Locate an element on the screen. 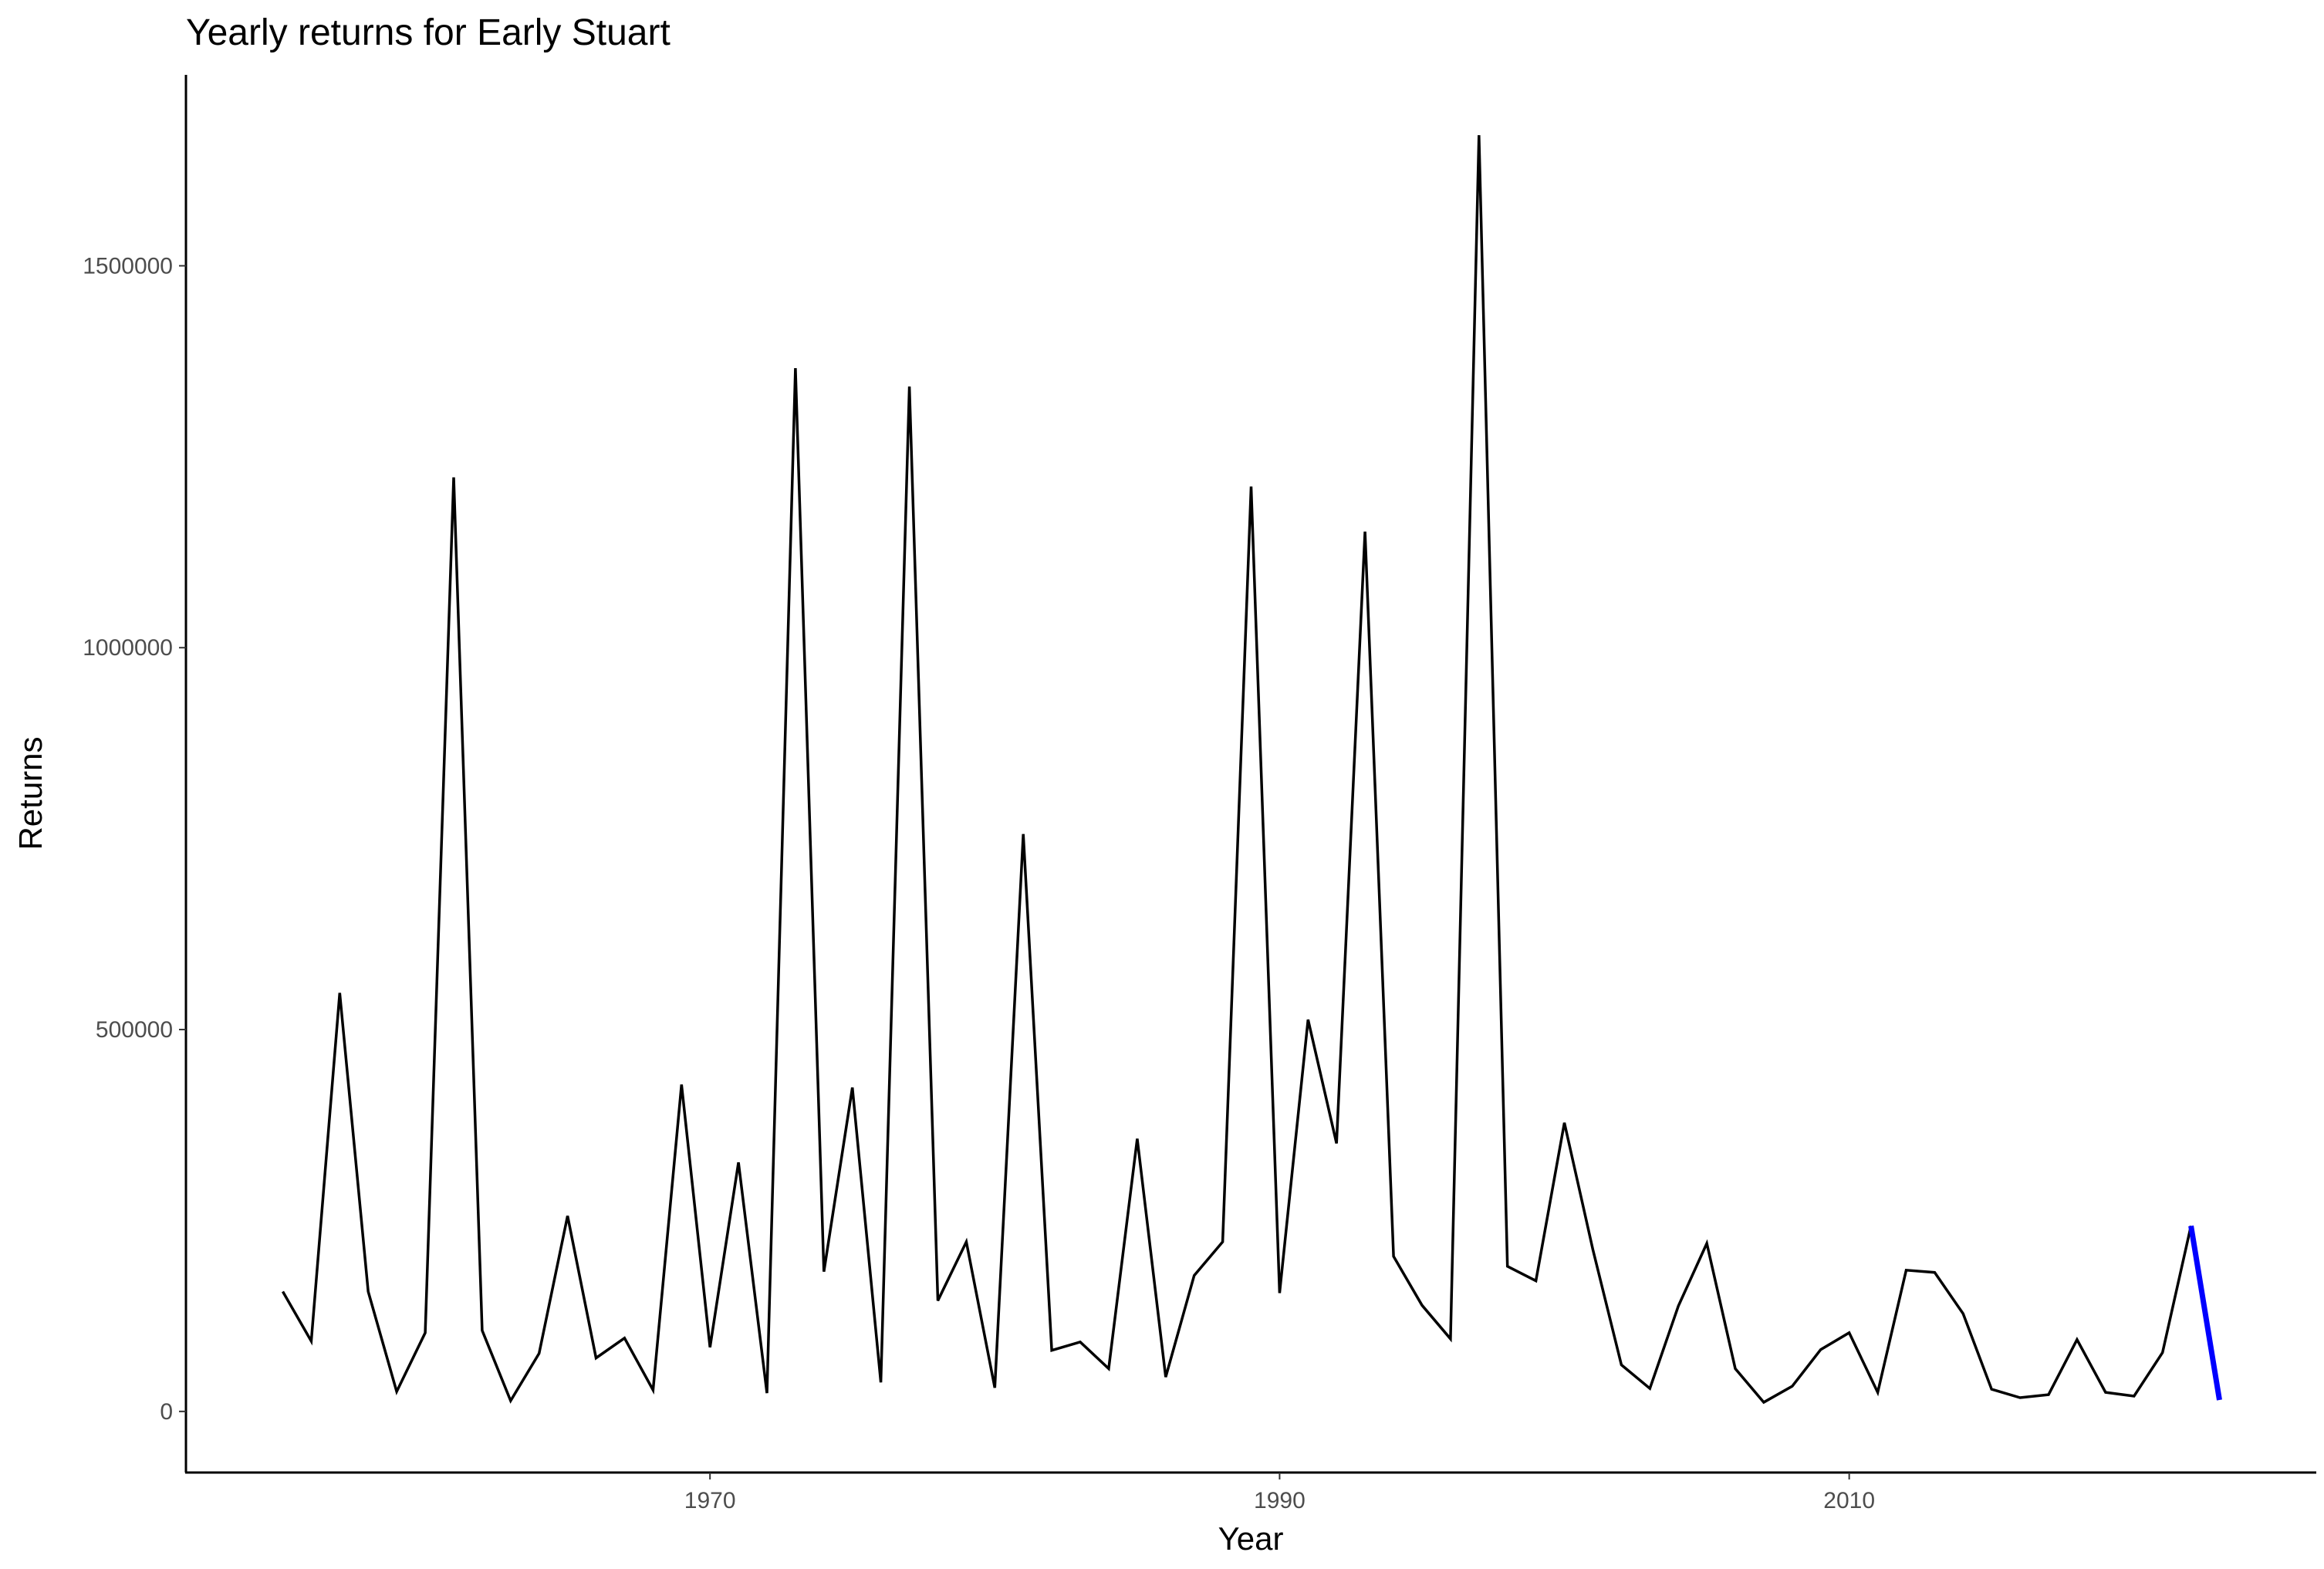  x-tick-label: 1970 is located at coordinates (710, 1500).